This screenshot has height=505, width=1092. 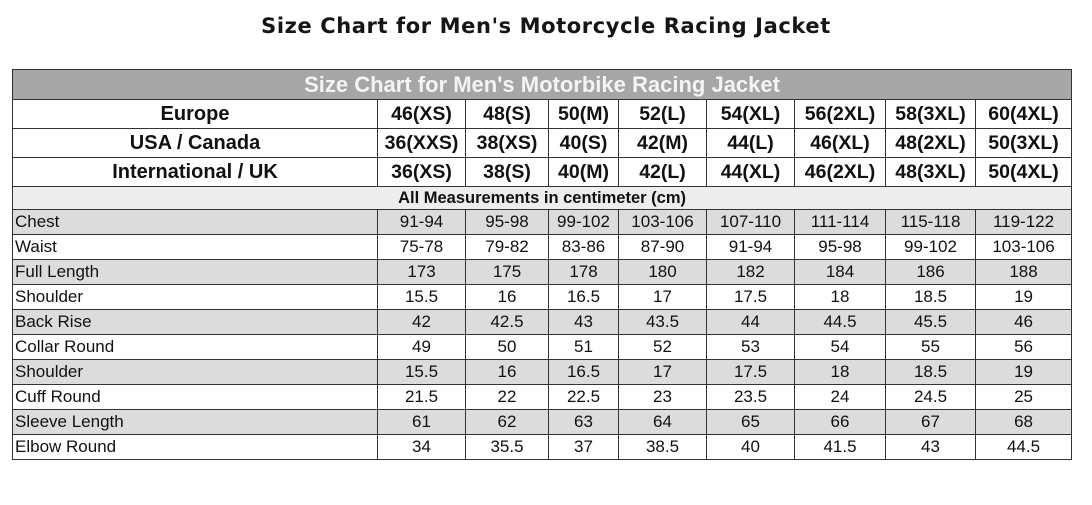 What do you see at coordinates (930, 422) in the screenshot?
I see `measurement-value-cell: 67` at bounding box center [930, 422].